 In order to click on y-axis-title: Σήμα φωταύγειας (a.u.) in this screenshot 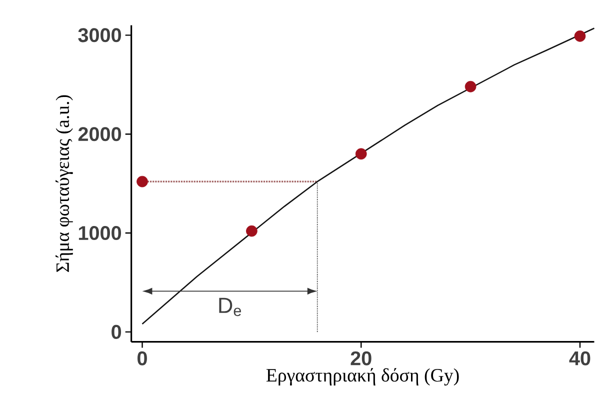, I will do `click(64, 183)`.